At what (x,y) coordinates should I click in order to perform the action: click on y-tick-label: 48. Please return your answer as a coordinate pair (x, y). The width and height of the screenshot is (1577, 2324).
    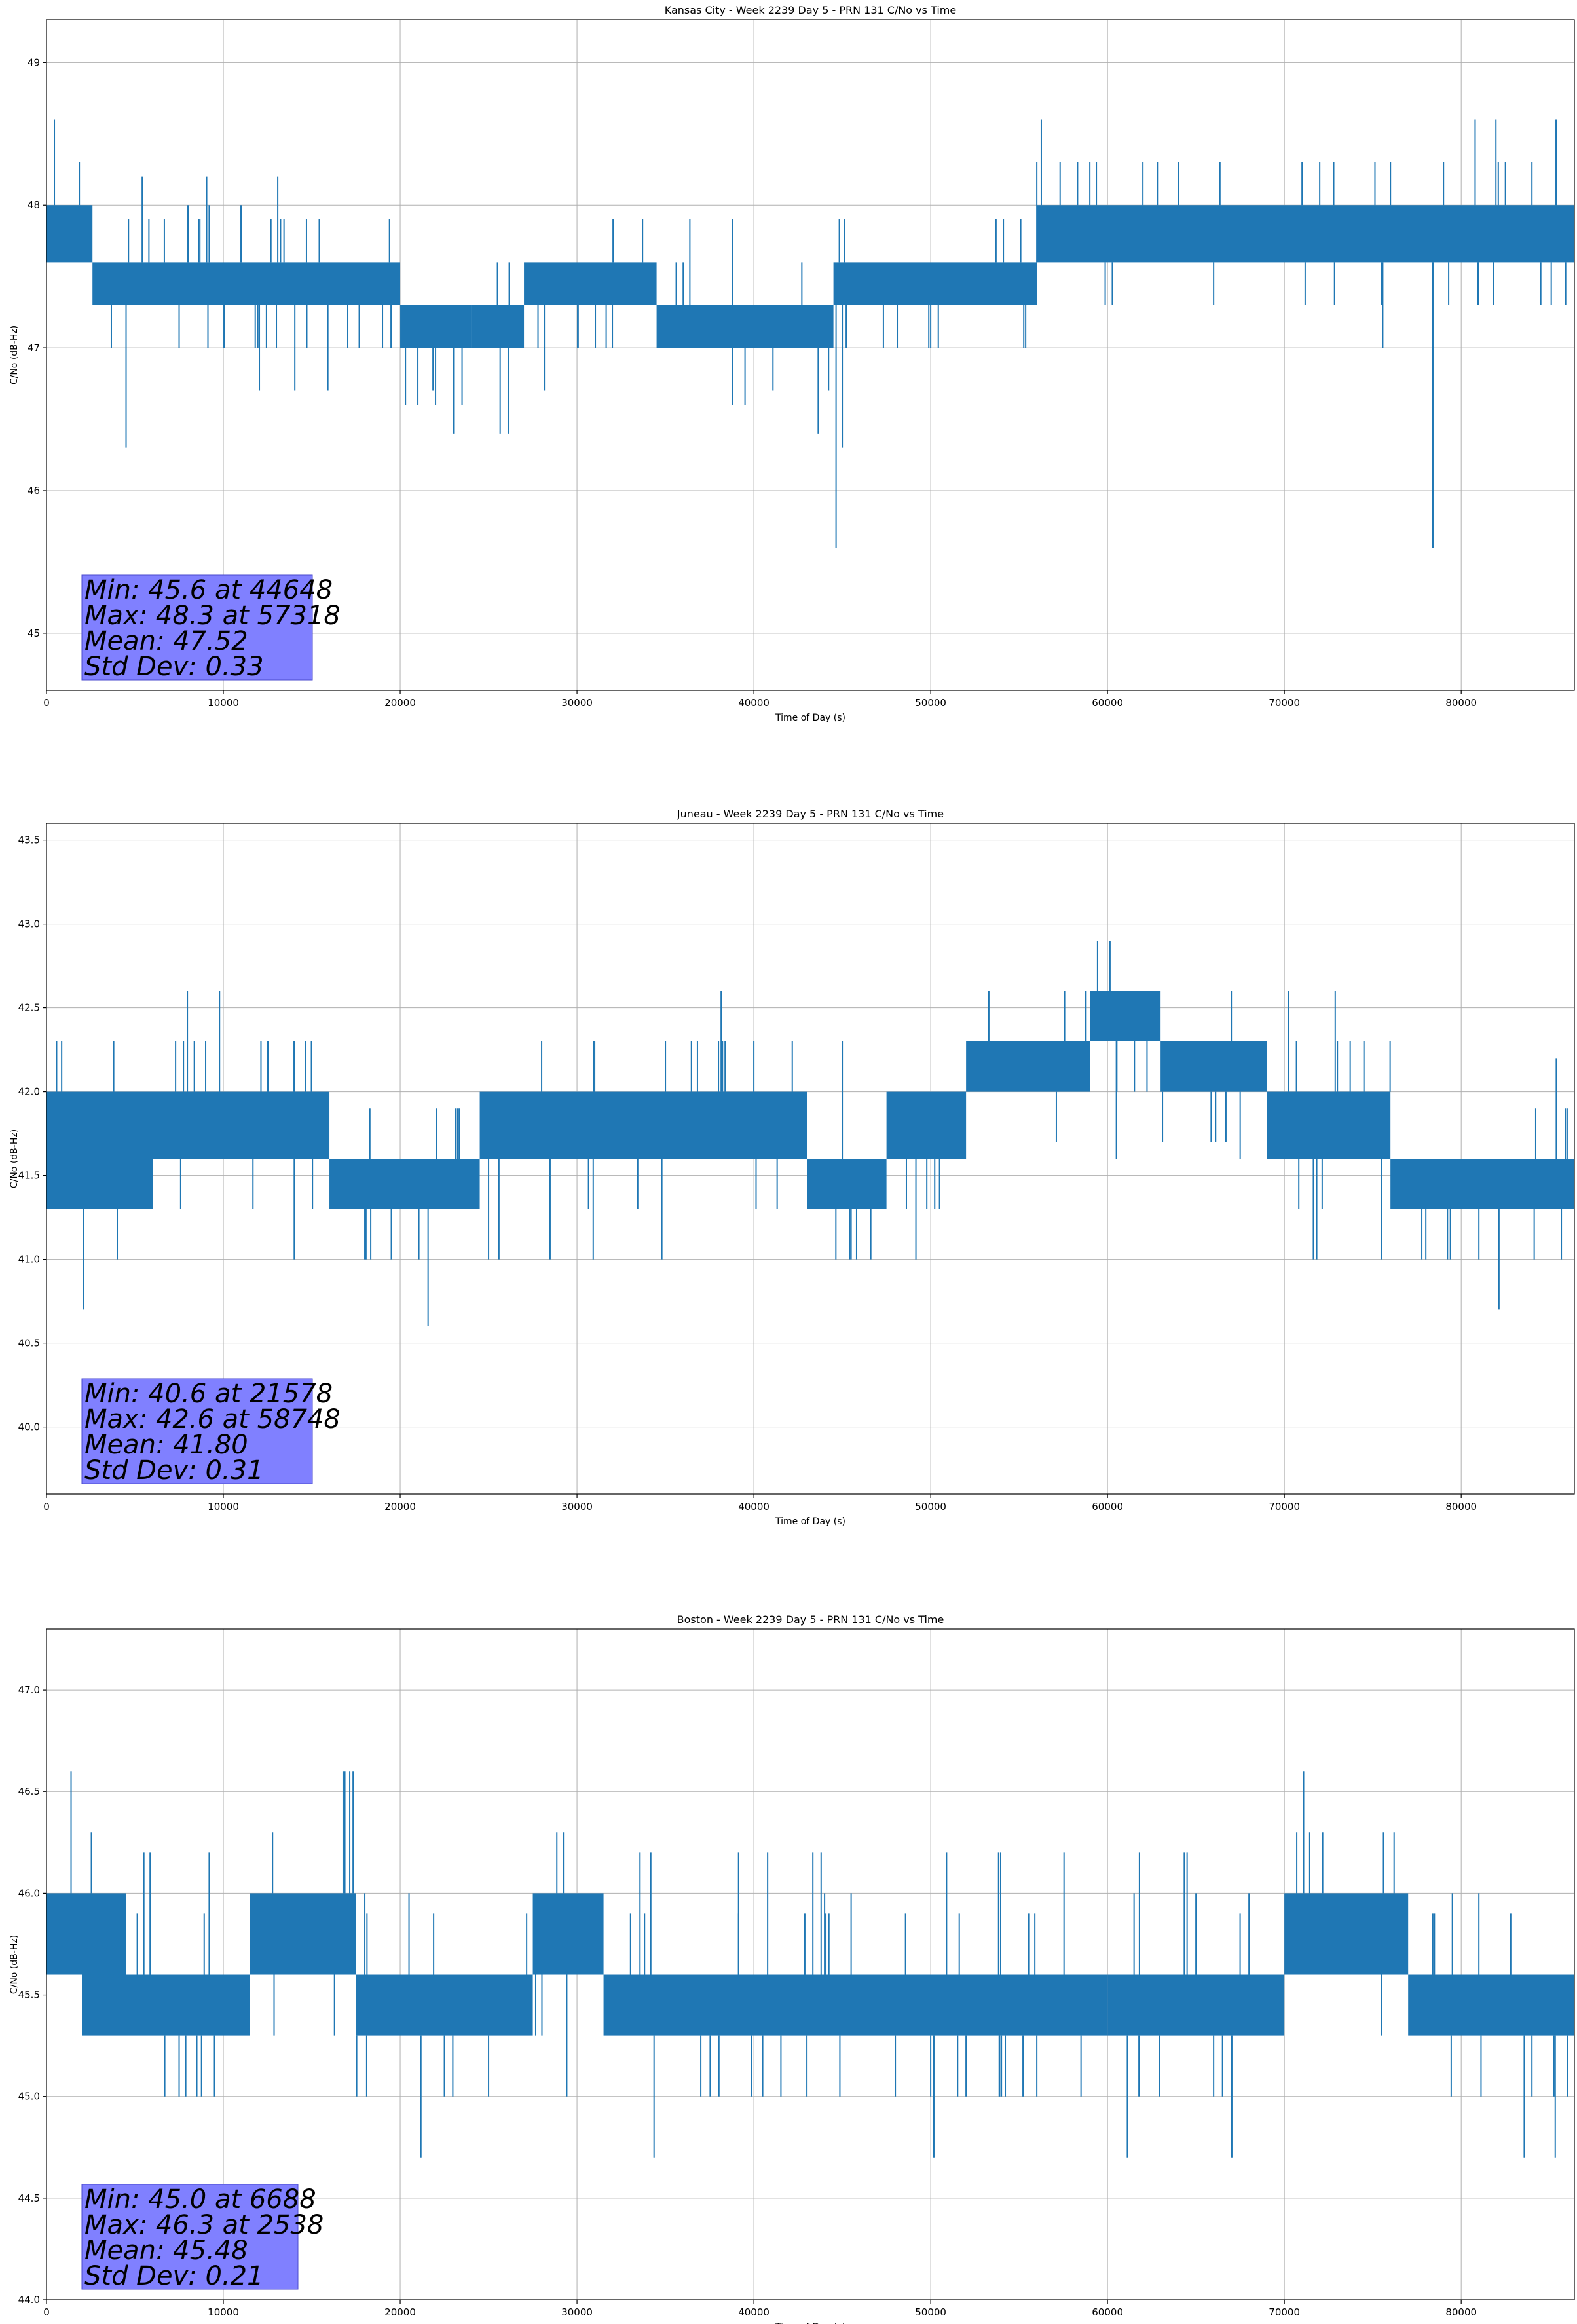
    Looking at the image, I should click on (34, 205).